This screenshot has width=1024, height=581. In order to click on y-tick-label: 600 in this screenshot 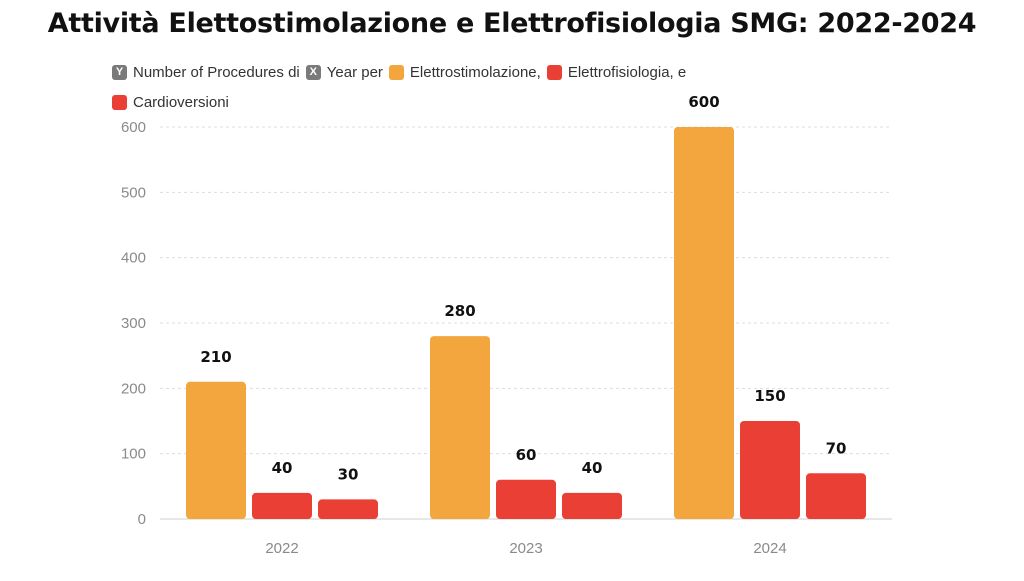, I will do `click(133, 127)`.